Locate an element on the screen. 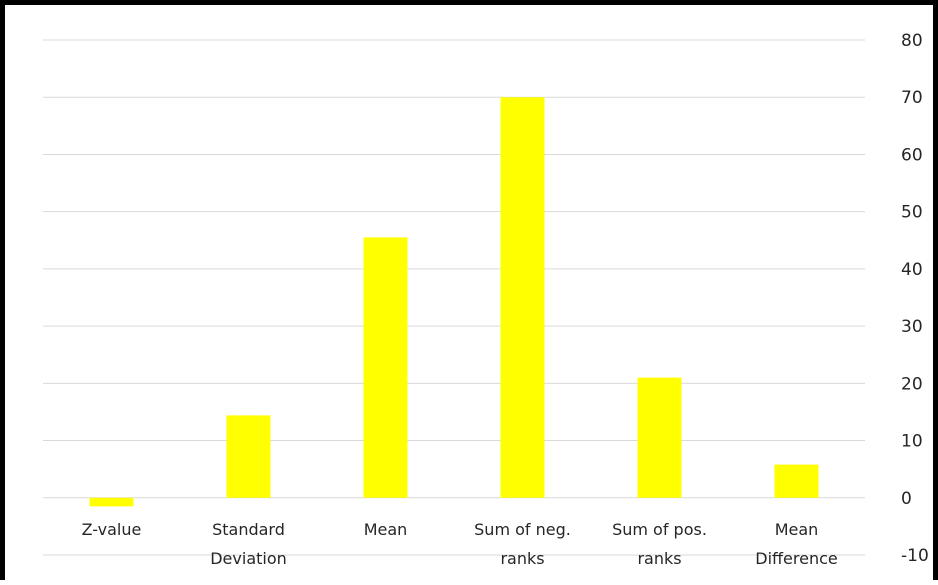 This screenshot has width=938, height=585. y-tick-label: 0 is located at coordinates (906, 499).